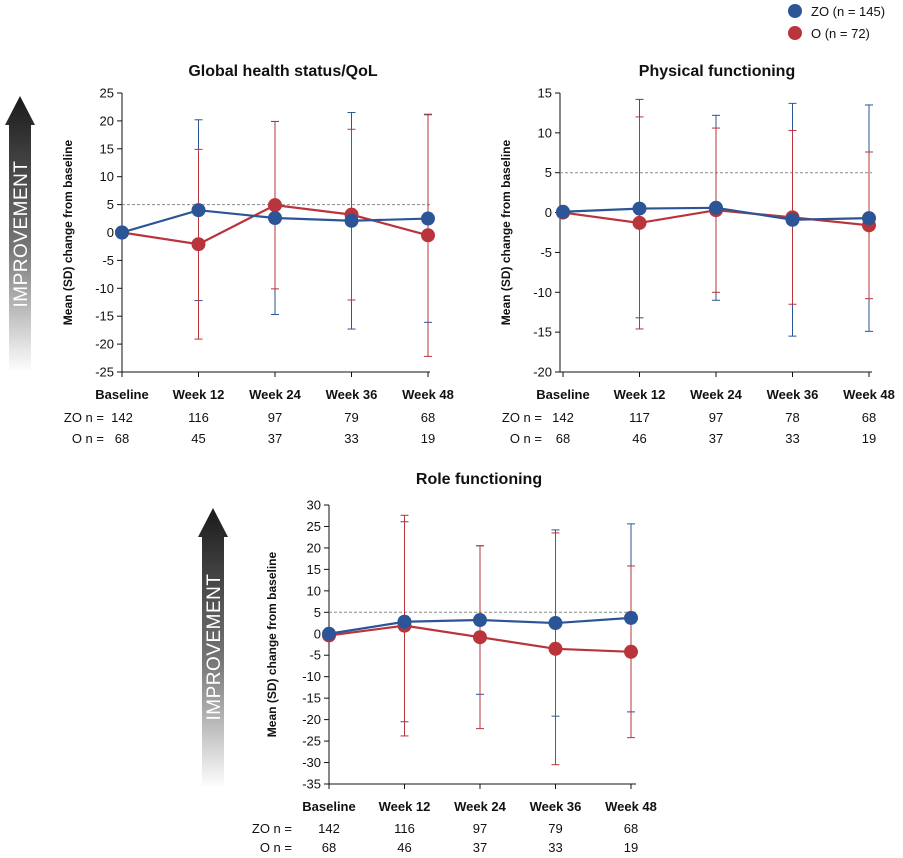 The height and width of the screenshot is (858, 903). I want to click on improvement-label-top: IMPROVEMENT, so click(21, 234).